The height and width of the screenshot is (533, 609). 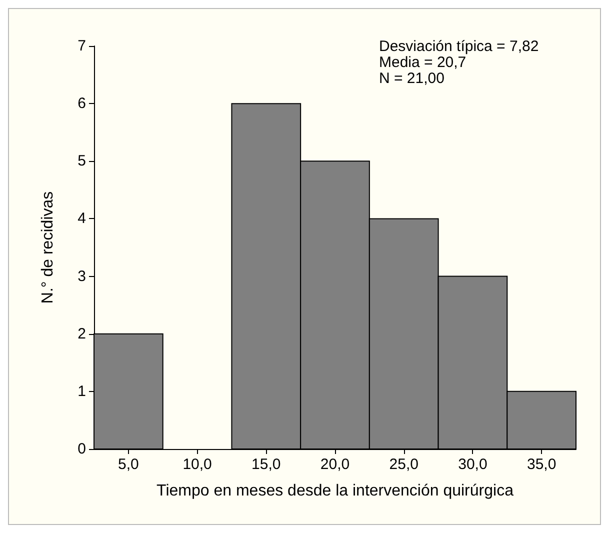 I want to click on x-tick-label: 10,0, so click(x=197, y=464).